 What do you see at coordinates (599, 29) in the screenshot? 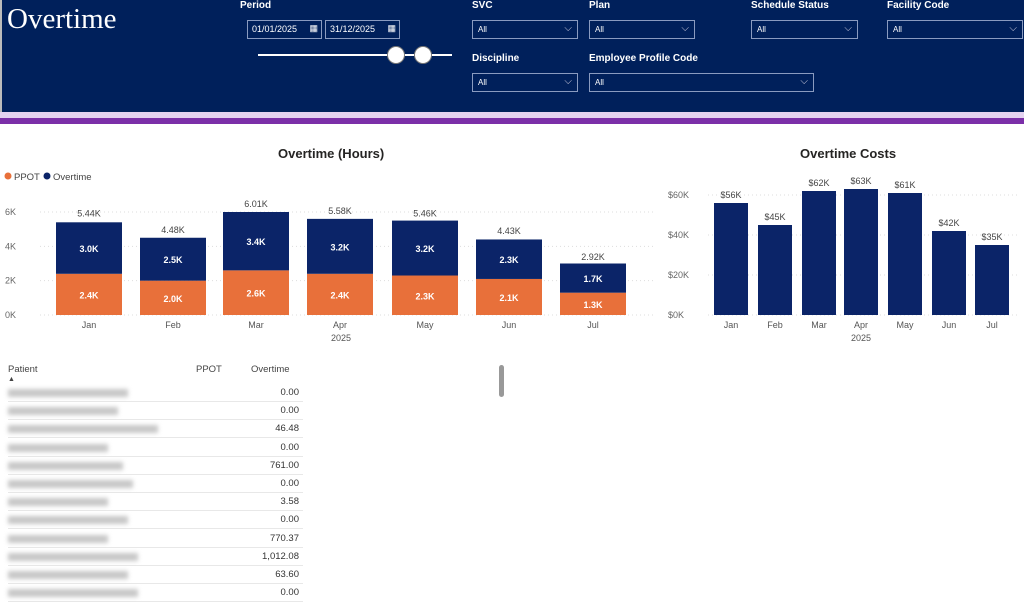
I see `plan-value: All` at bounding box center [599, 29].